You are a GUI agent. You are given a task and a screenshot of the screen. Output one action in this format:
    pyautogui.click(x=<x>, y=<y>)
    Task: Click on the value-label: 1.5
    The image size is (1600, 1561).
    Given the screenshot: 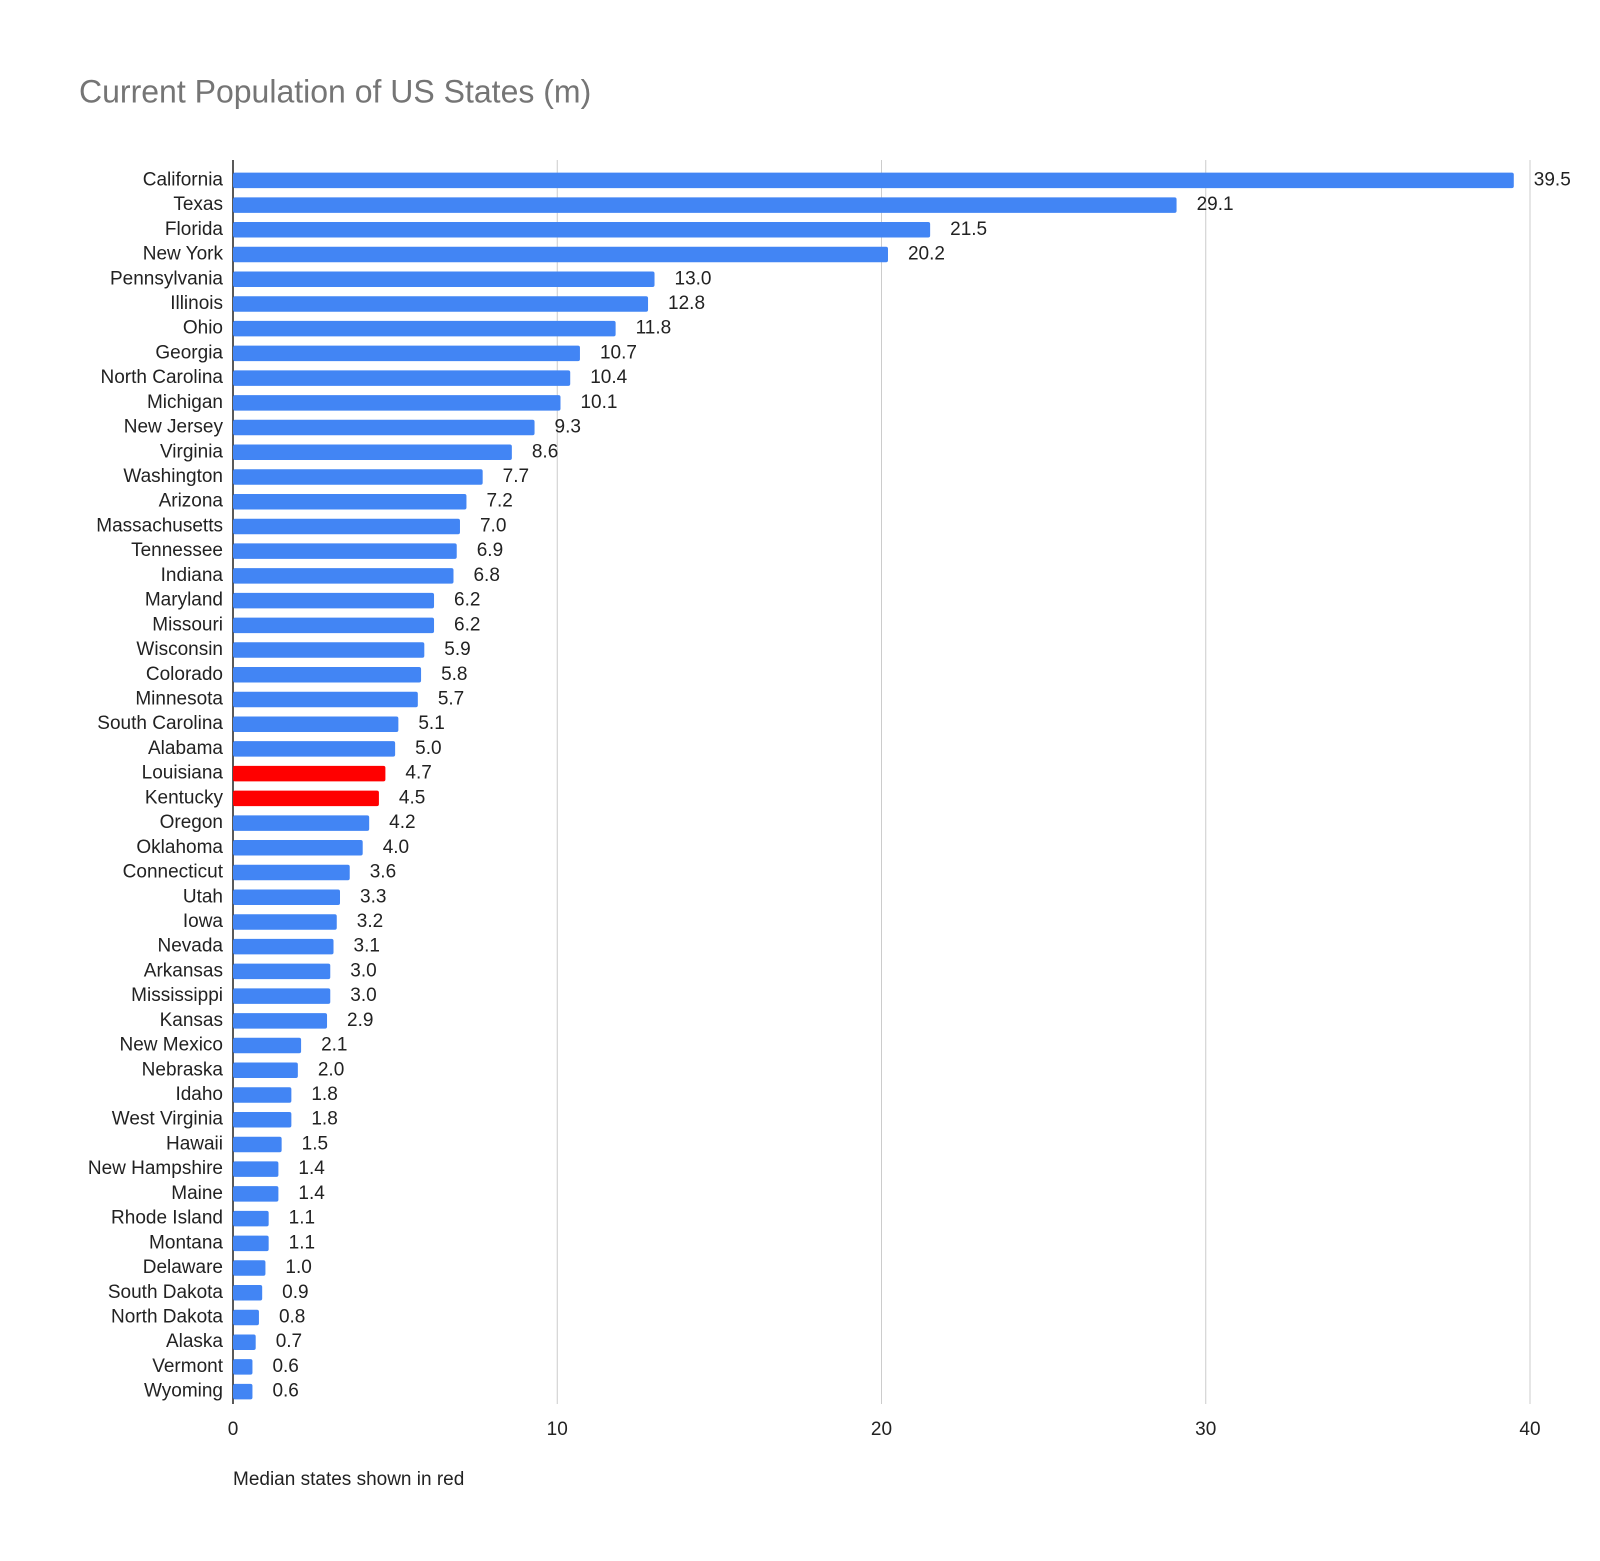 What is the action you would take?
    pyautogui.click(x=315, y=1143)
    